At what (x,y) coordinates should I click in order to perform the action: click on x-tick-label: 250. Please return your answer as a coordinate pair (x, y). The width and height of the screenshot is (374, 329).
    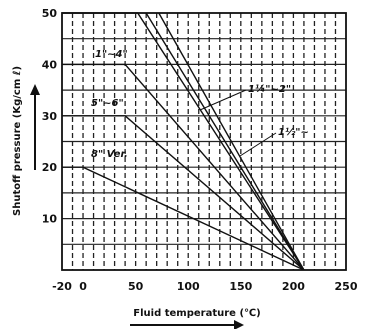
    Looking at the image, I should click on (346, 286).